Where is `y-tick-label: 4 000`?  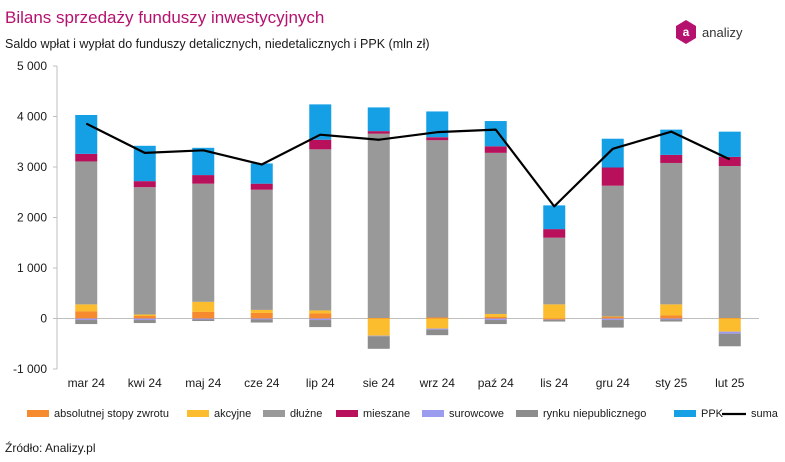 y-tick-label: 4 000 is located at coordinates (32, 117).